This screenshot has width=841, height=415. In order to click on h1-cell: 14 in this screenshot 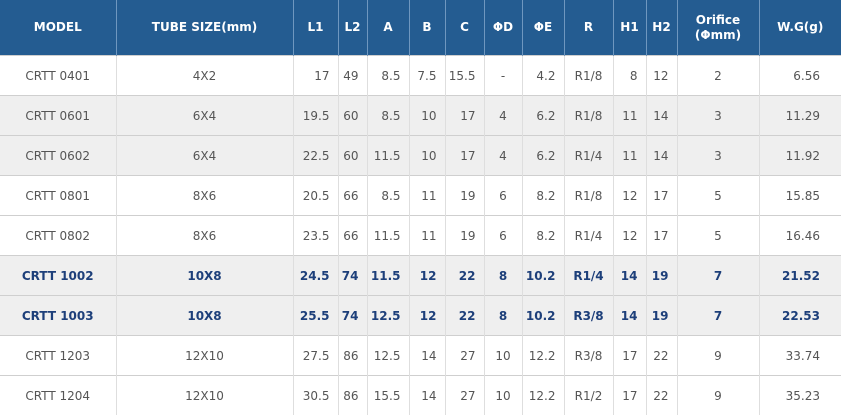, I will do `click(629, 316)`.